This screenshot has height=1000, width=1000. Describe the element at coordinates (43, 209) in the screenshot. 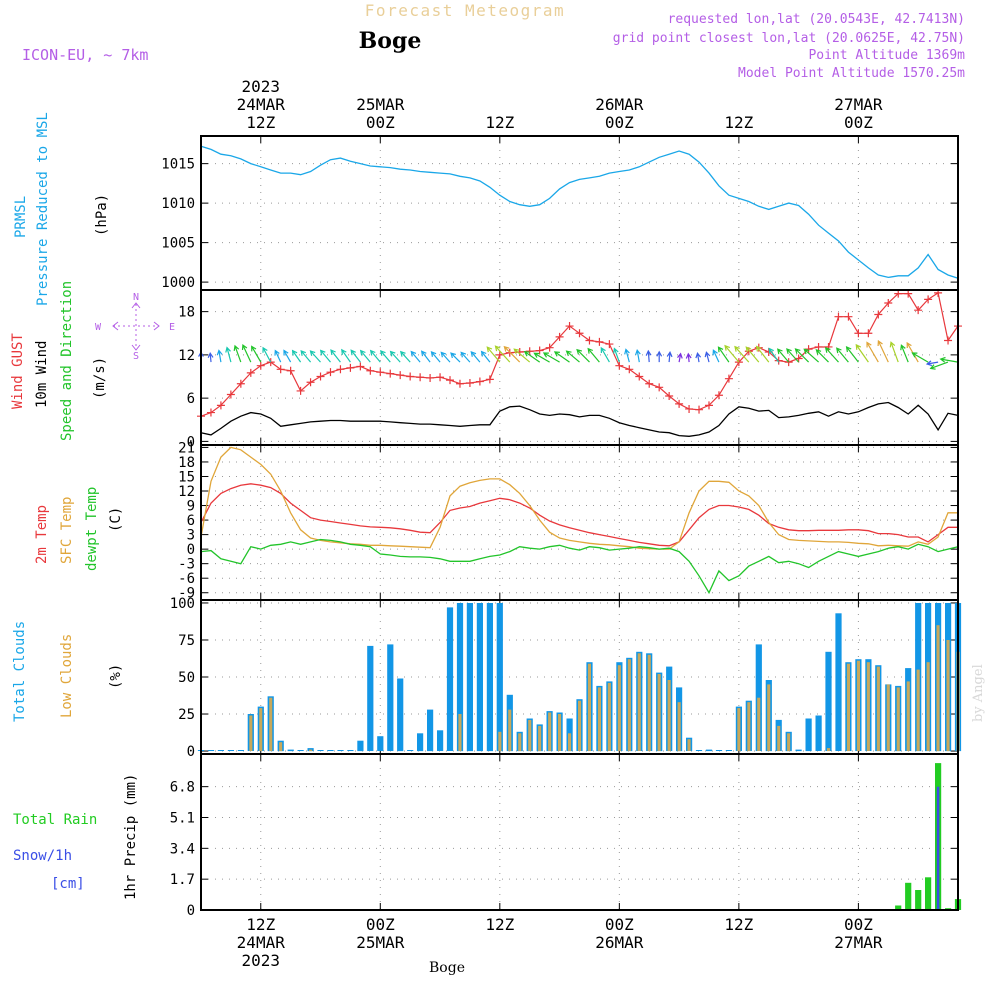

I see `legend-pressure-msl: Pressure Reduced to MSL` at that location.